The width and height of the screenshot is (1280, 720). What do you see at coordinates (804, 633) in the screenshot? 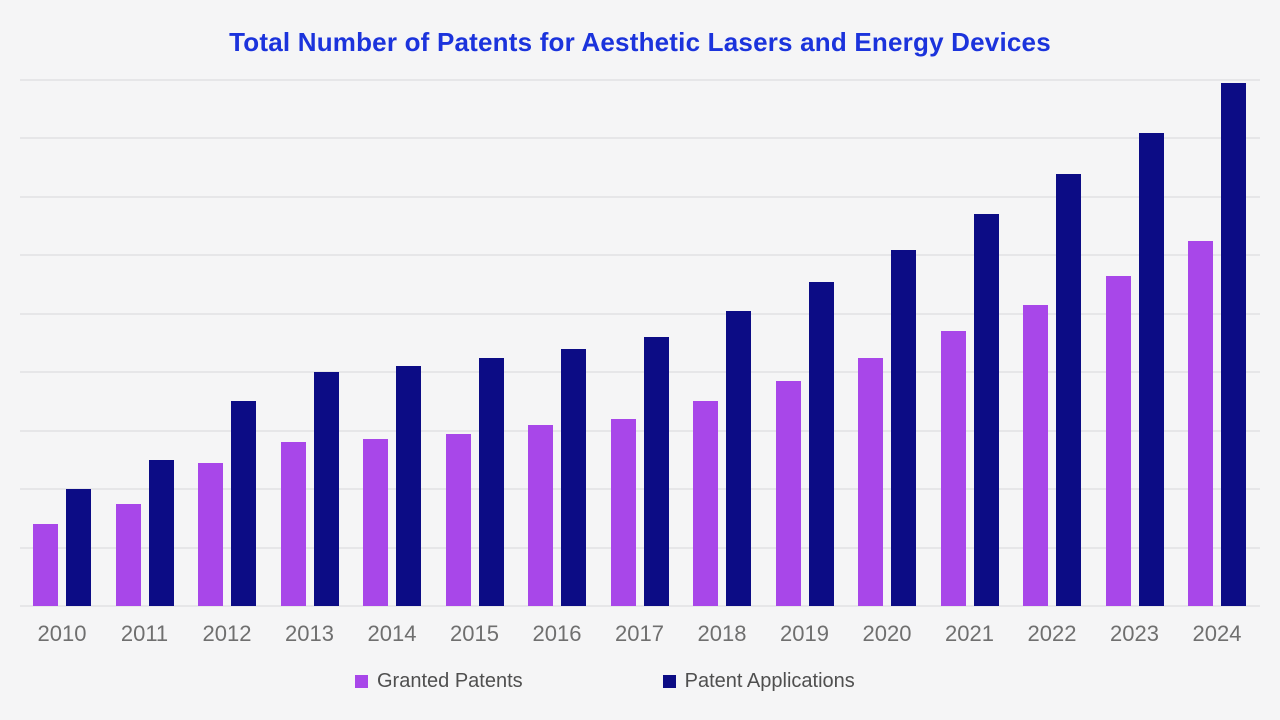
I see `x-axis-label-2019: 2019` at bounding box center [804, 633].